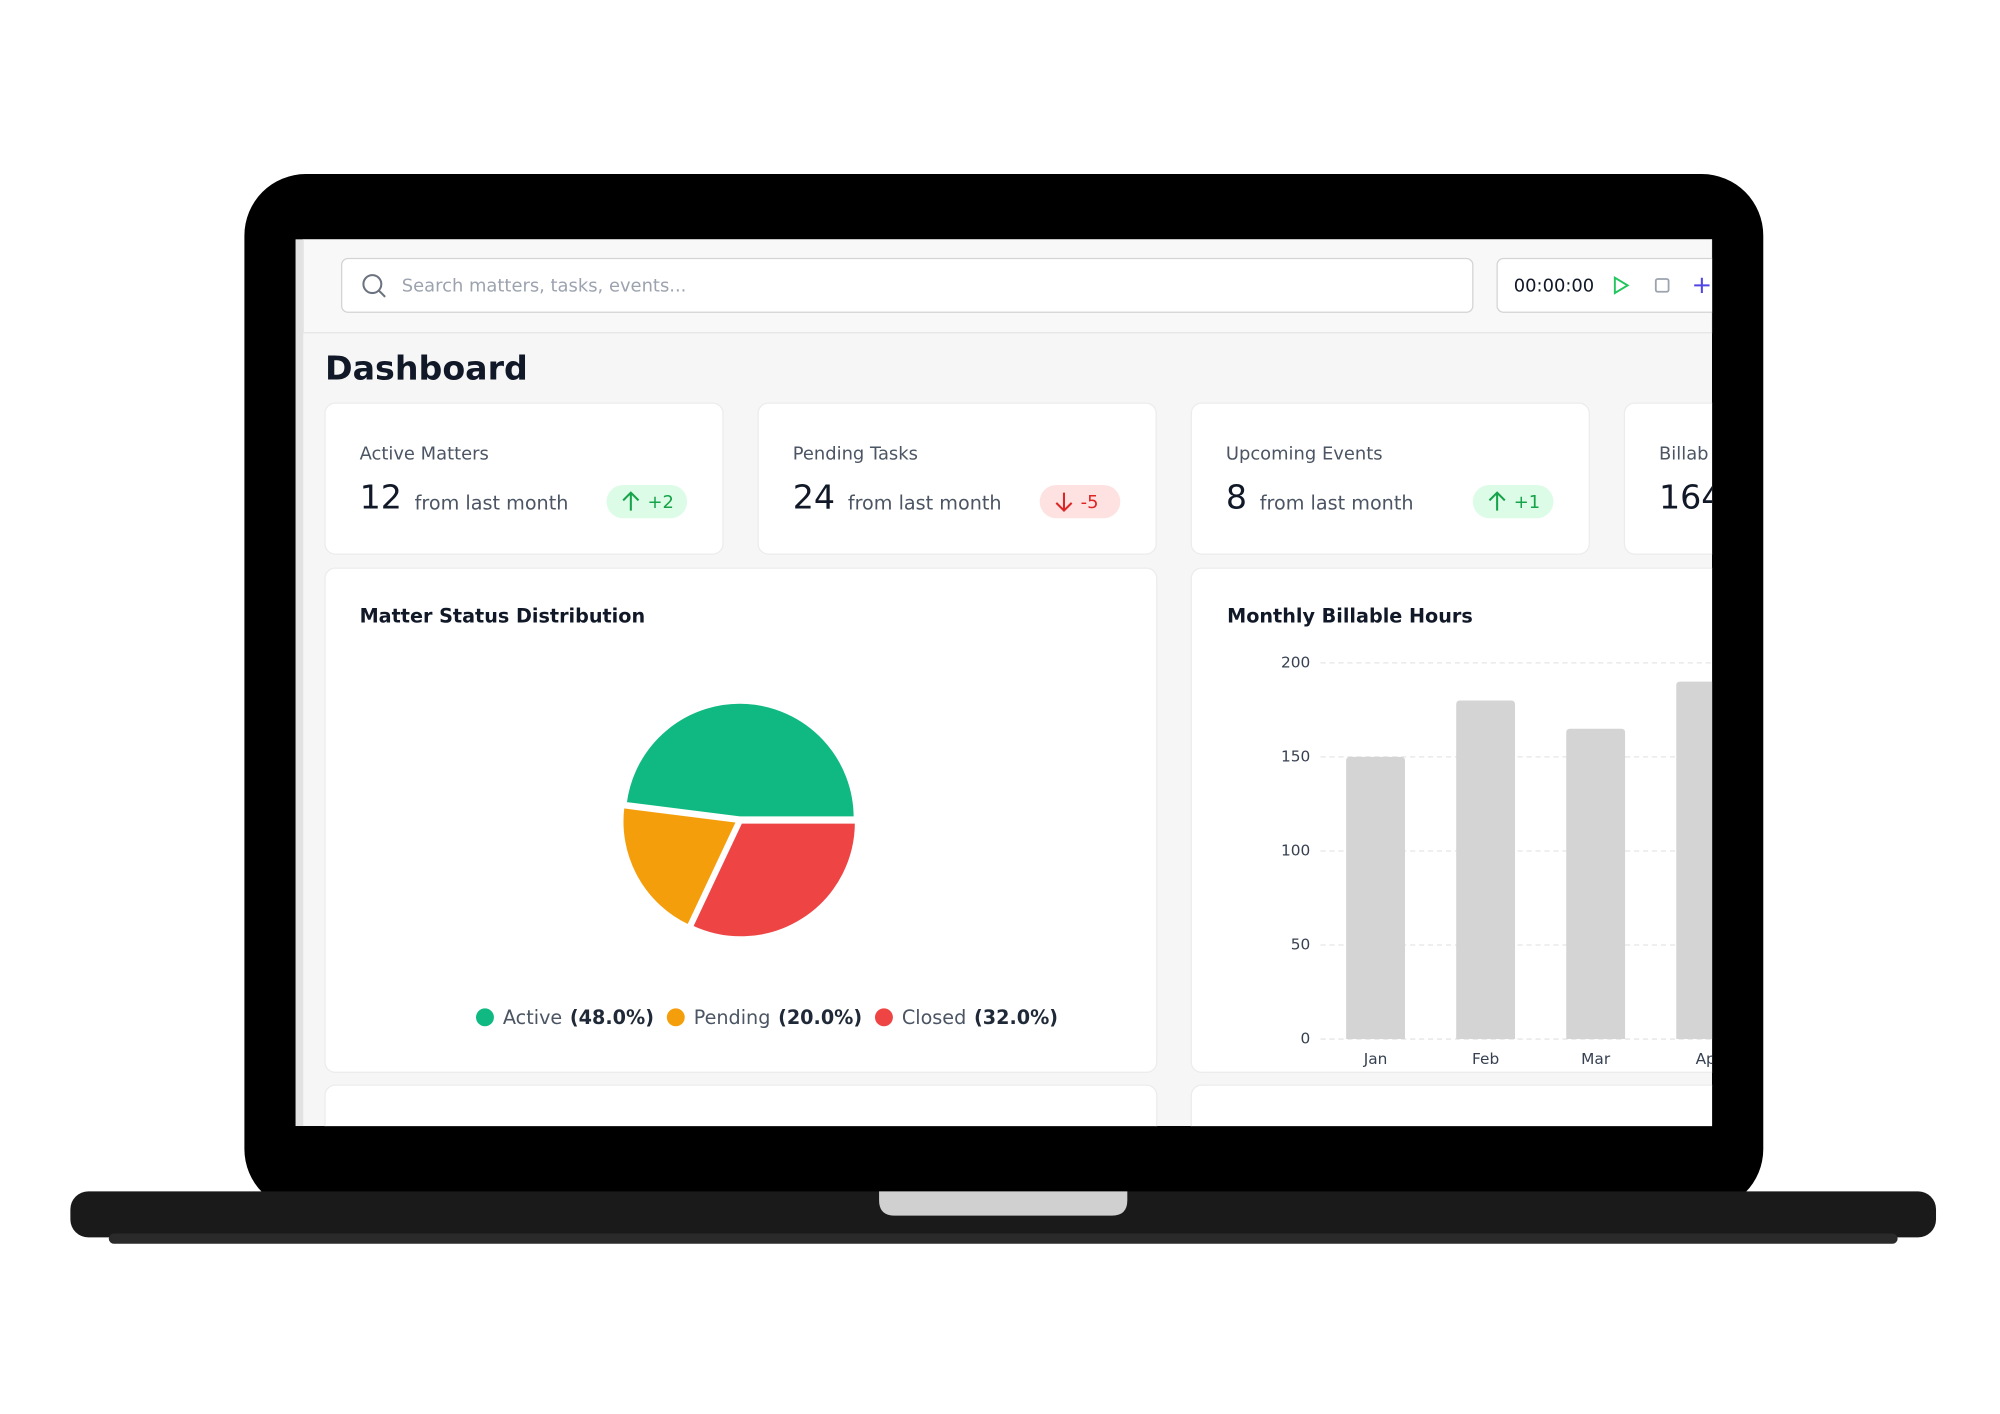 Image resolution: width=2000 pixels, height=1414 pixels. Describe the element at coordinates (532, 1017) in the screenshot. I see `legend-label: Active` at that location.